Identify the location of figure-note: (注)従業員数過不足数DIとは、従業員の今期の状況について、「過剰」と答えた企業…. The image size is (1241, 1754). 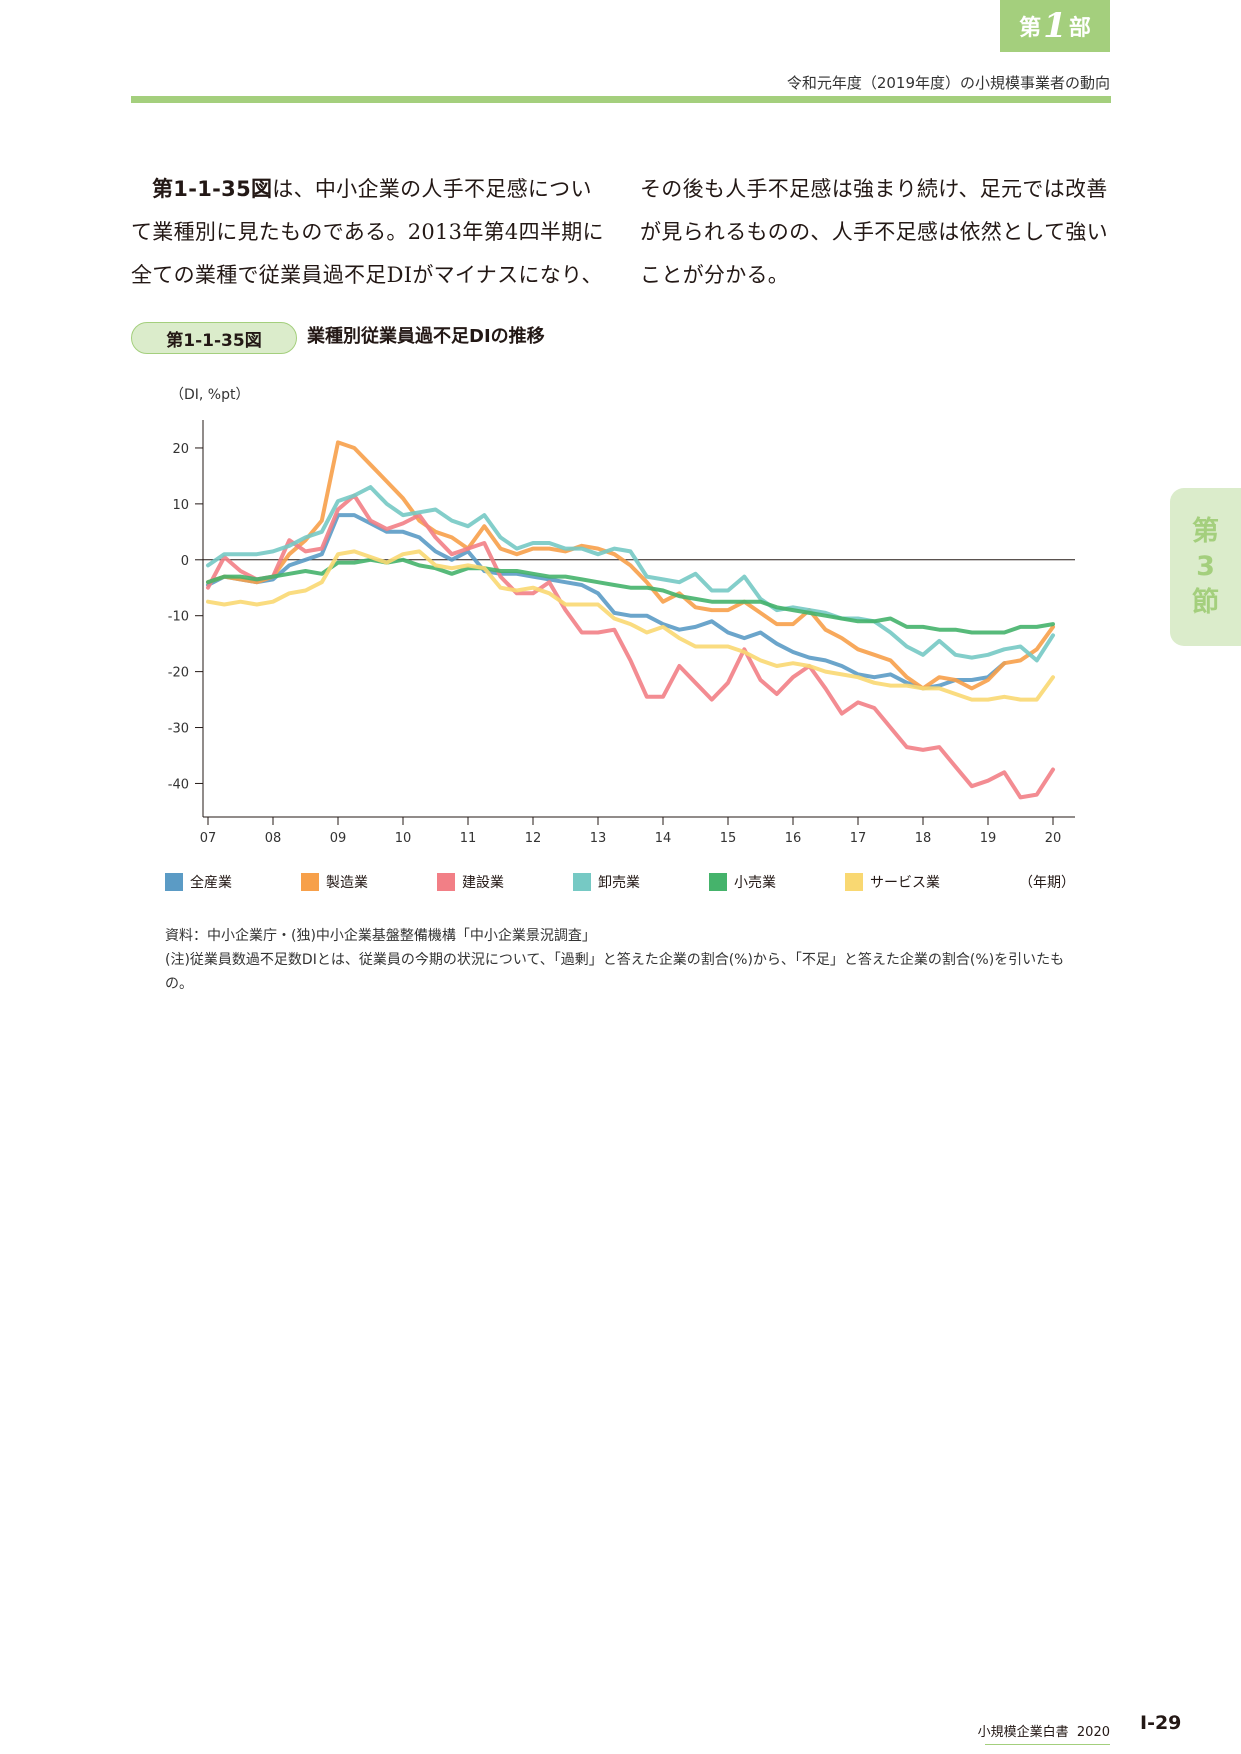
(615, 972).